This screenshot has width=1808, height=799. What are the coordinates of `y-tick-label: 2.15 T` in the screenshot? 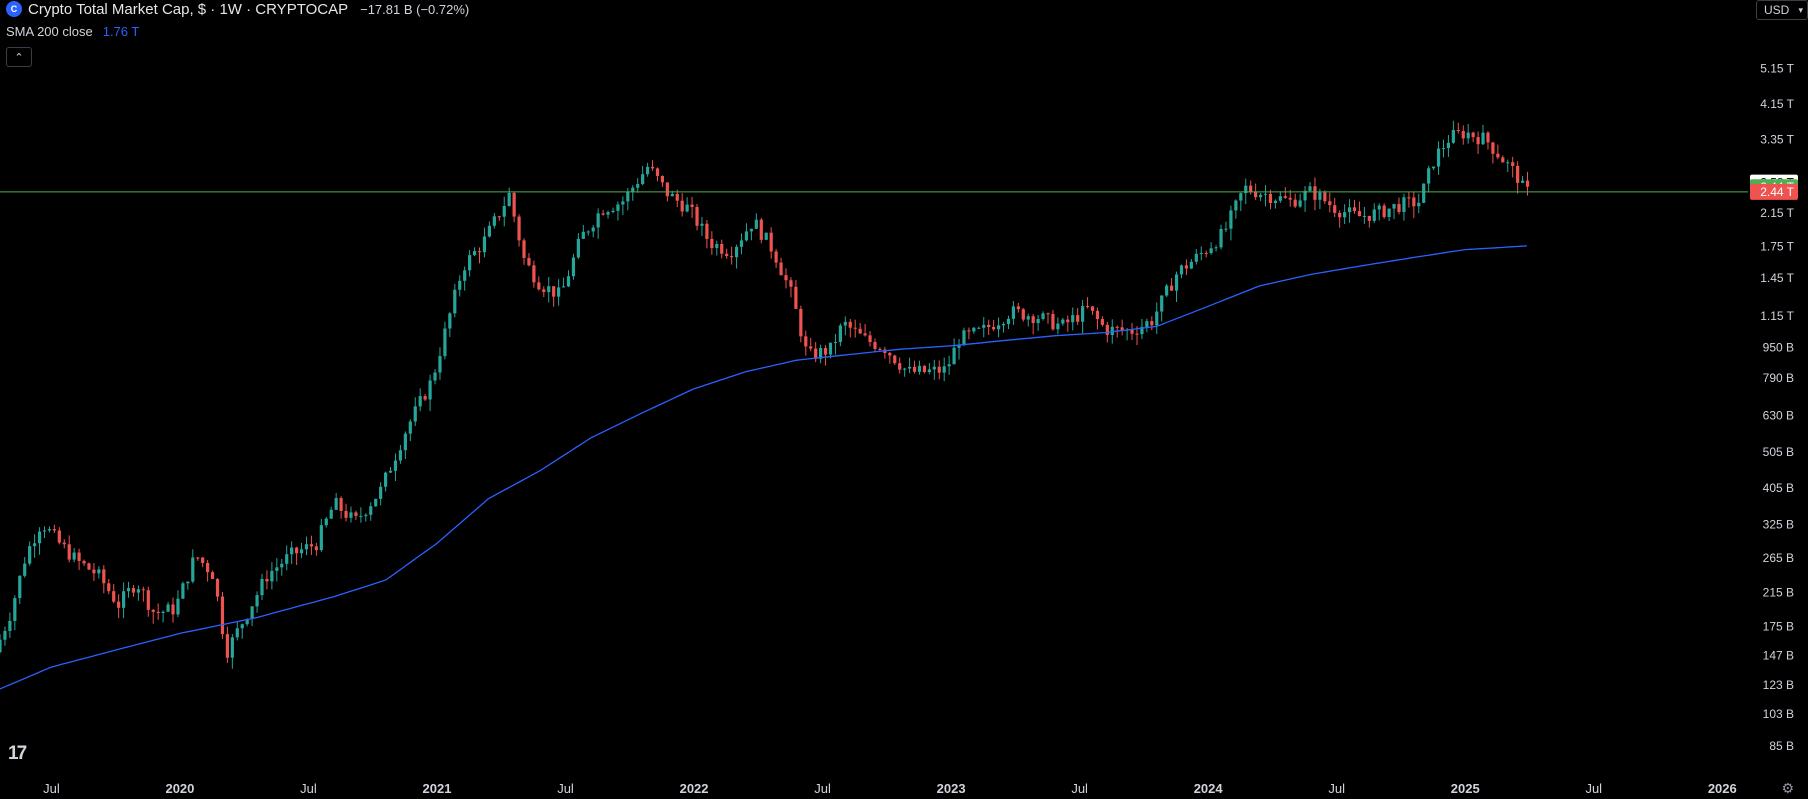 It's located at (1777, 213).